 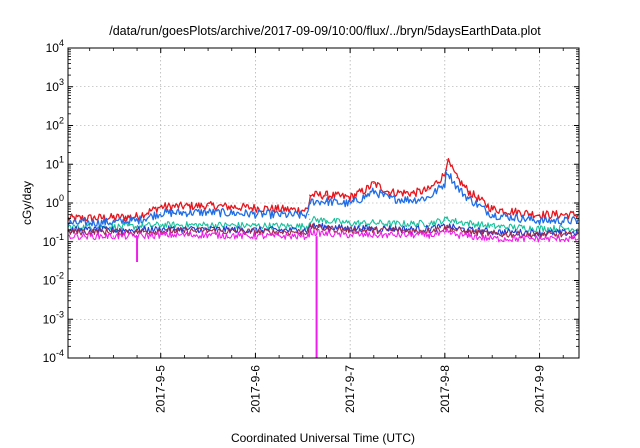 I want to click on x-axis-label: Coordinated Universal Time (UTC), so click(x=323, y=438).